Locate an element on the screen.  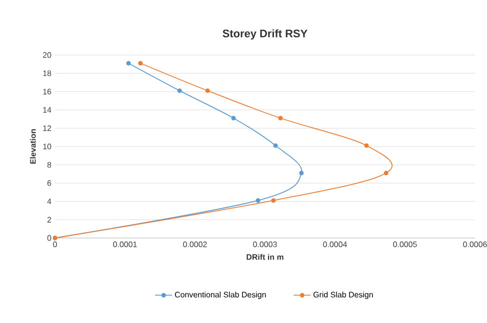
chart-title: Storey Drift RSY is located at coordinates (265, 34).